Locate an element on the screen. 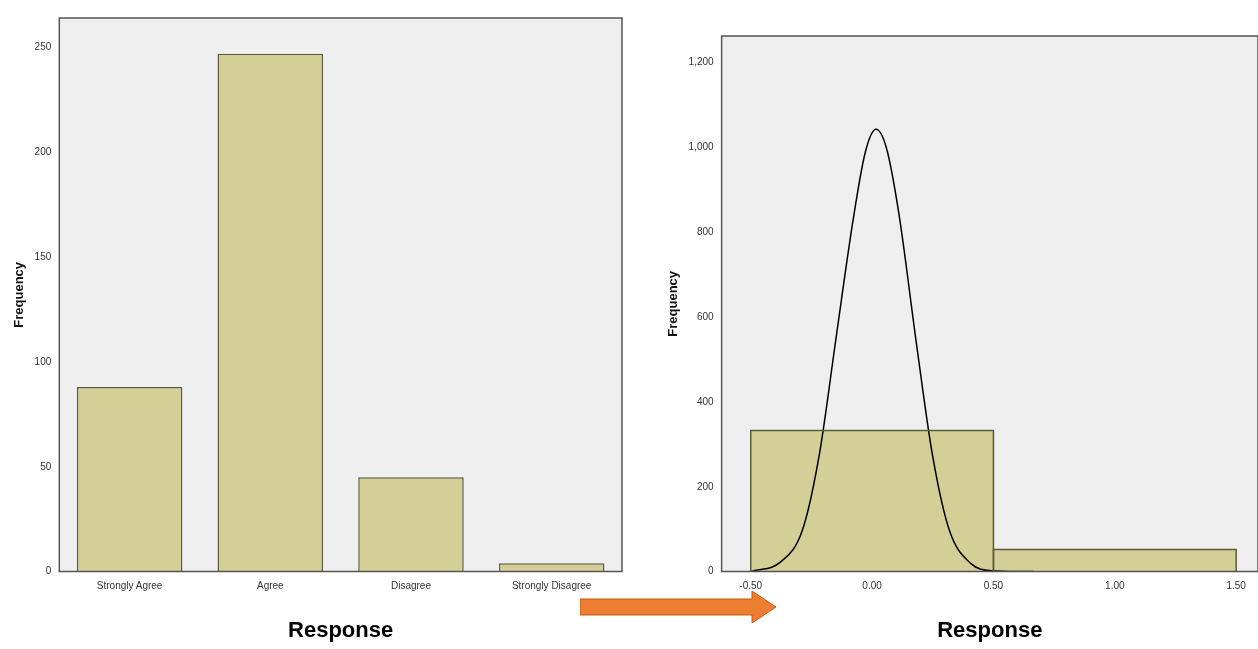 This screenshot has height=649, width=1258. x-tick-label: Disagree is located at coordinates (411, 586).